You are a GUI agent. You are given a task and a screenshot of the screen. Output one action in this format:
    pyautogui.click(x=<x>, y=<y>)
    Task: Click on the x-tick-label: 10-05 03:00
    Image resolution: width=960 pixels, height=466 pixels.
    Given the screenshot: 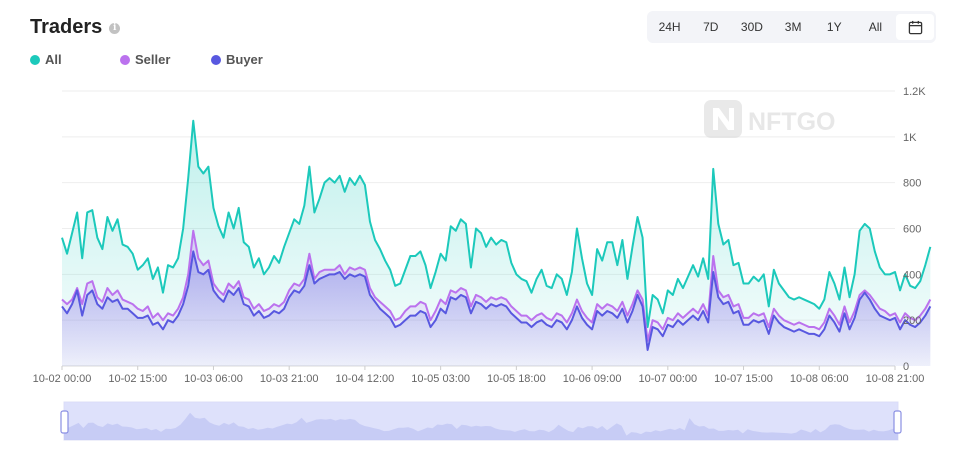 What is the action you would take?
    pyautogui.click(x=440, y=379)
    